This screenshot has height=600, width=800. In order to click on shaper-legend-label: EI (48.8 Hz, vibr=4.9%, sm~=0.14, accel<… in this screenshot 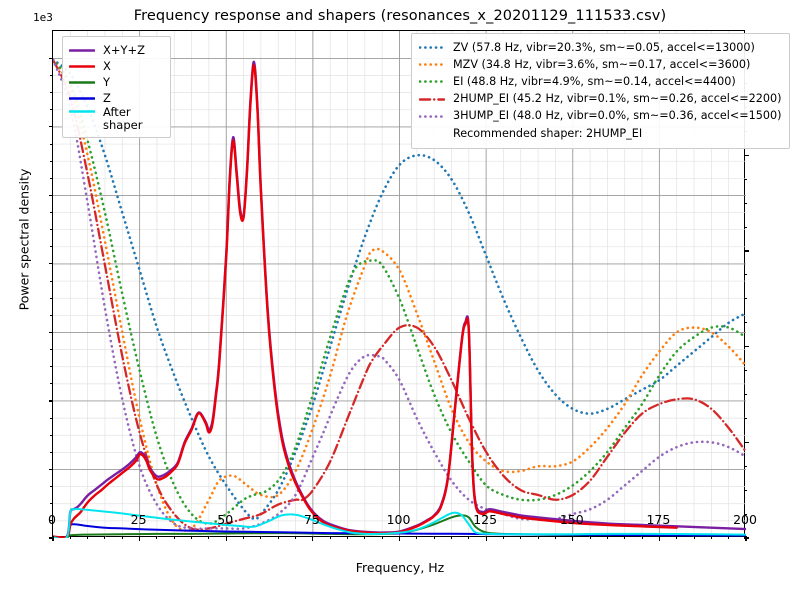, I will do `click(594, 82)`.